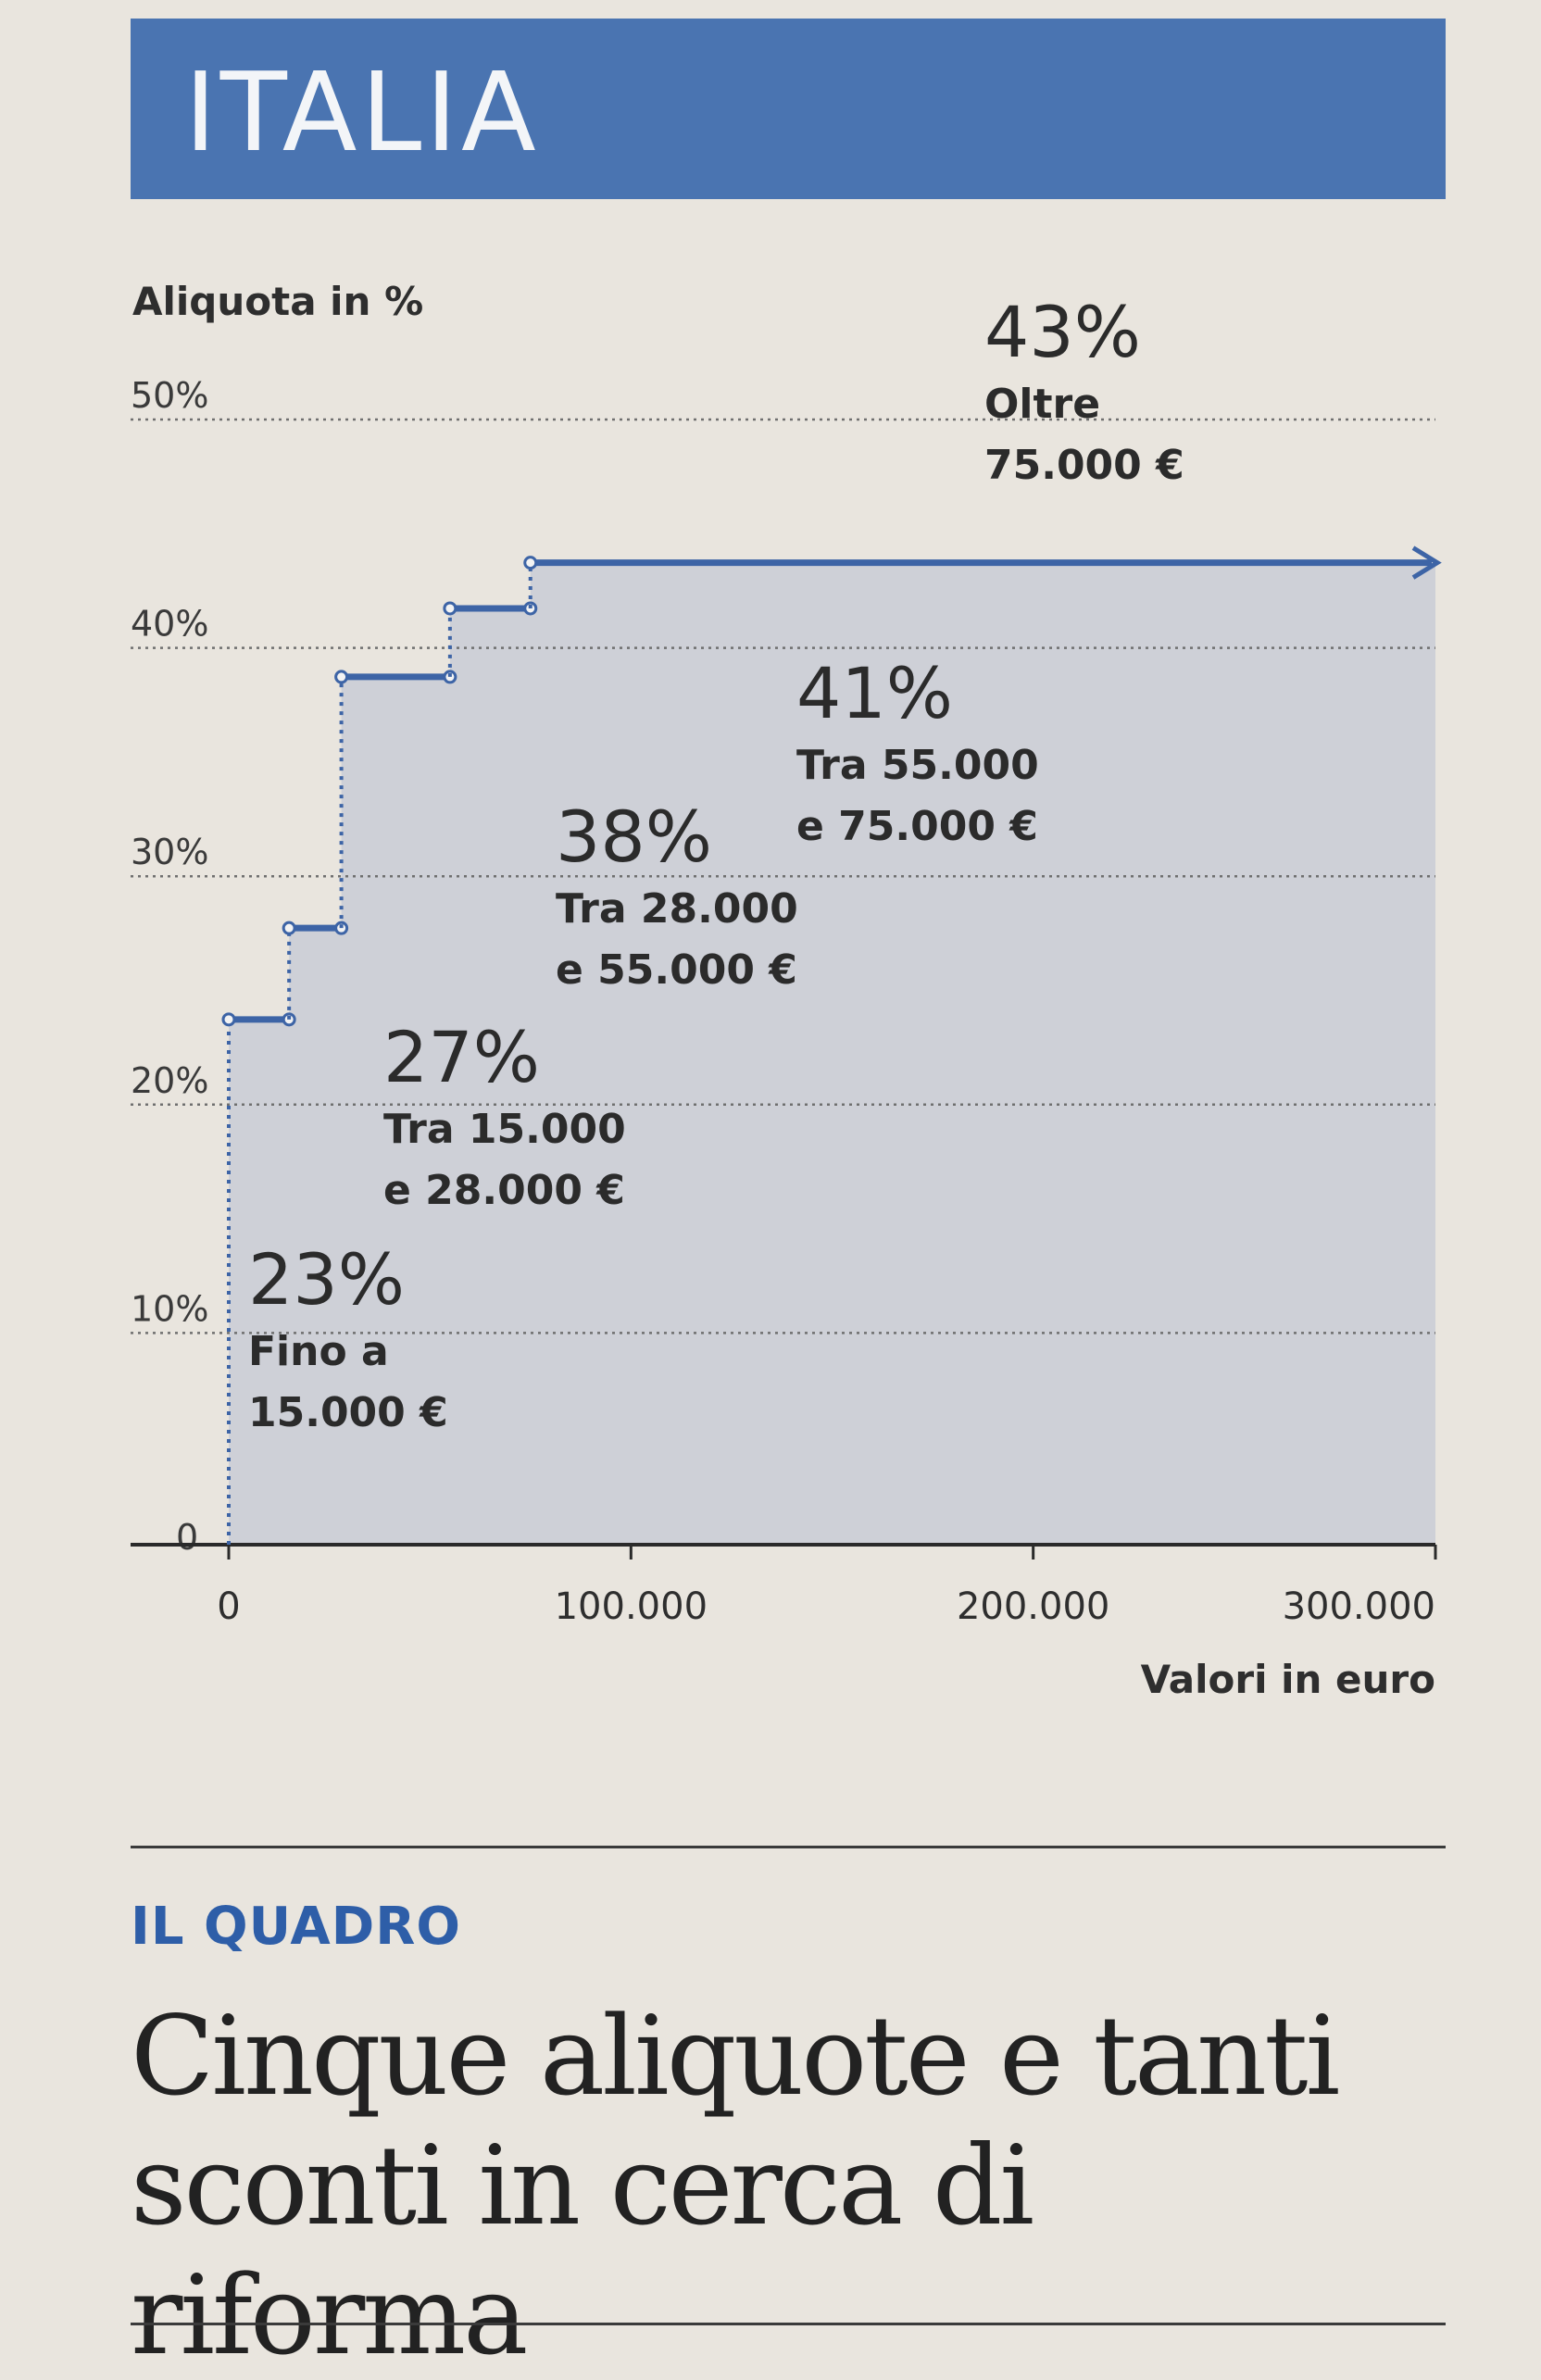 This screenshot has height=2380, width=1541. I want to click on bracket-range-line1: Tra 55.000, so click(917, 765).